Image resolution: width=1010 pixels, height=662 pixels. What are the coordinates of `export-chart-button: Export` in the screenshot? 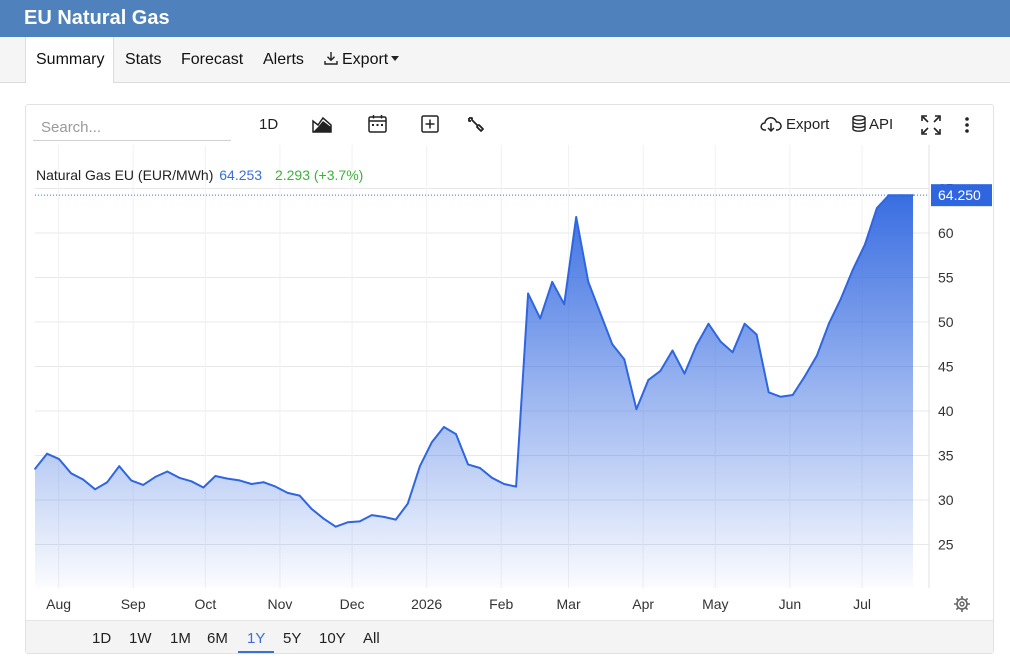 It's located at (794, 125).